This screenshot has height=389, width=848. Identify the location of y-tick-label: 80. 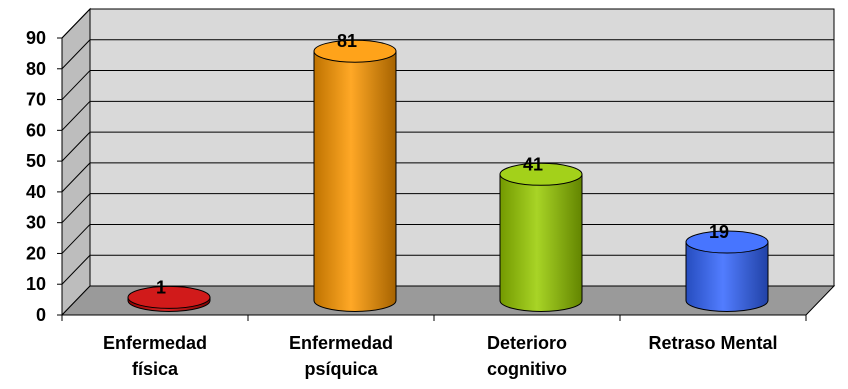
(36, 69).